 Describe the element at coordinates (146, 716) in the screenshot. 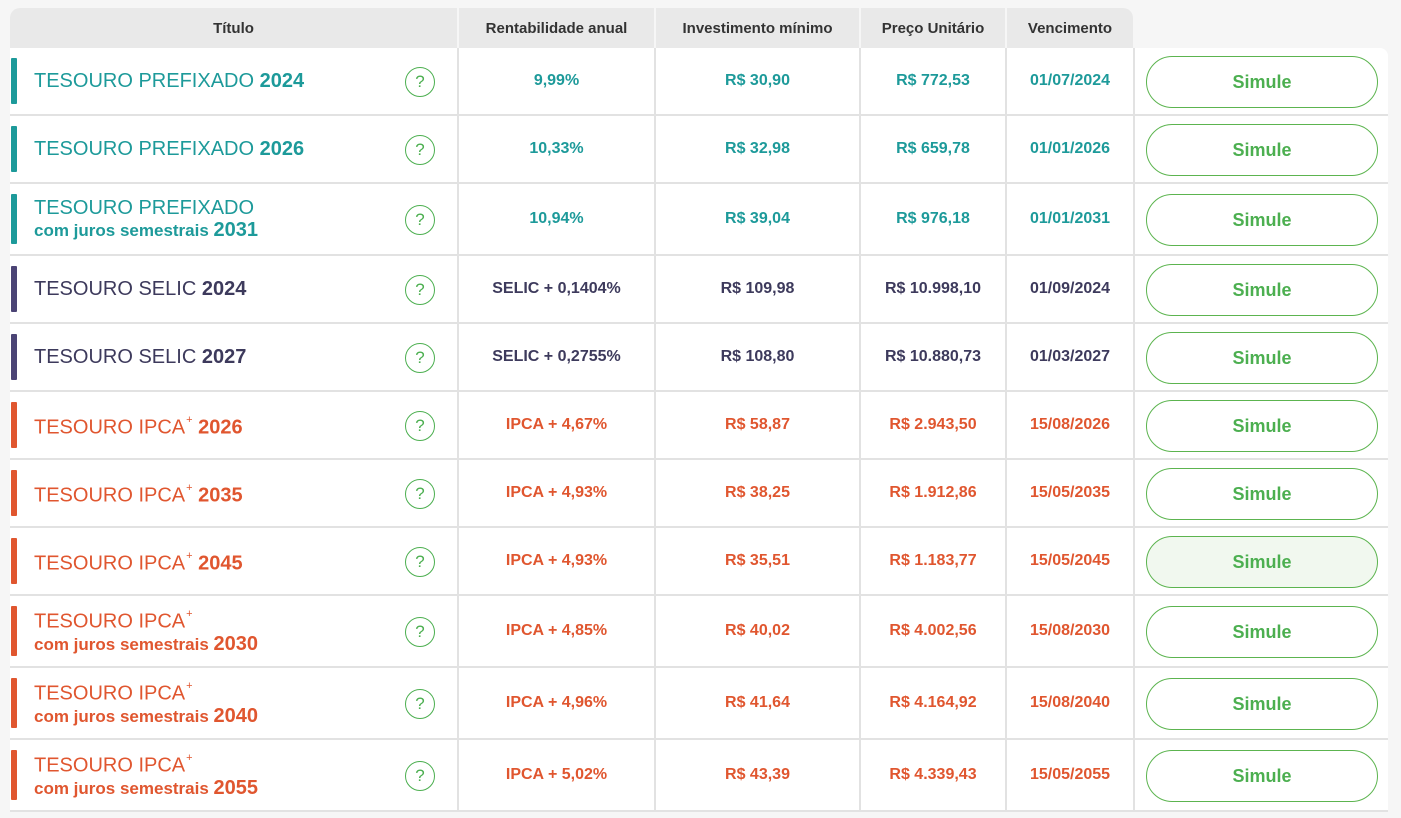

I see `bond-subtitle-line: com juros semestrais 2040` at that location.